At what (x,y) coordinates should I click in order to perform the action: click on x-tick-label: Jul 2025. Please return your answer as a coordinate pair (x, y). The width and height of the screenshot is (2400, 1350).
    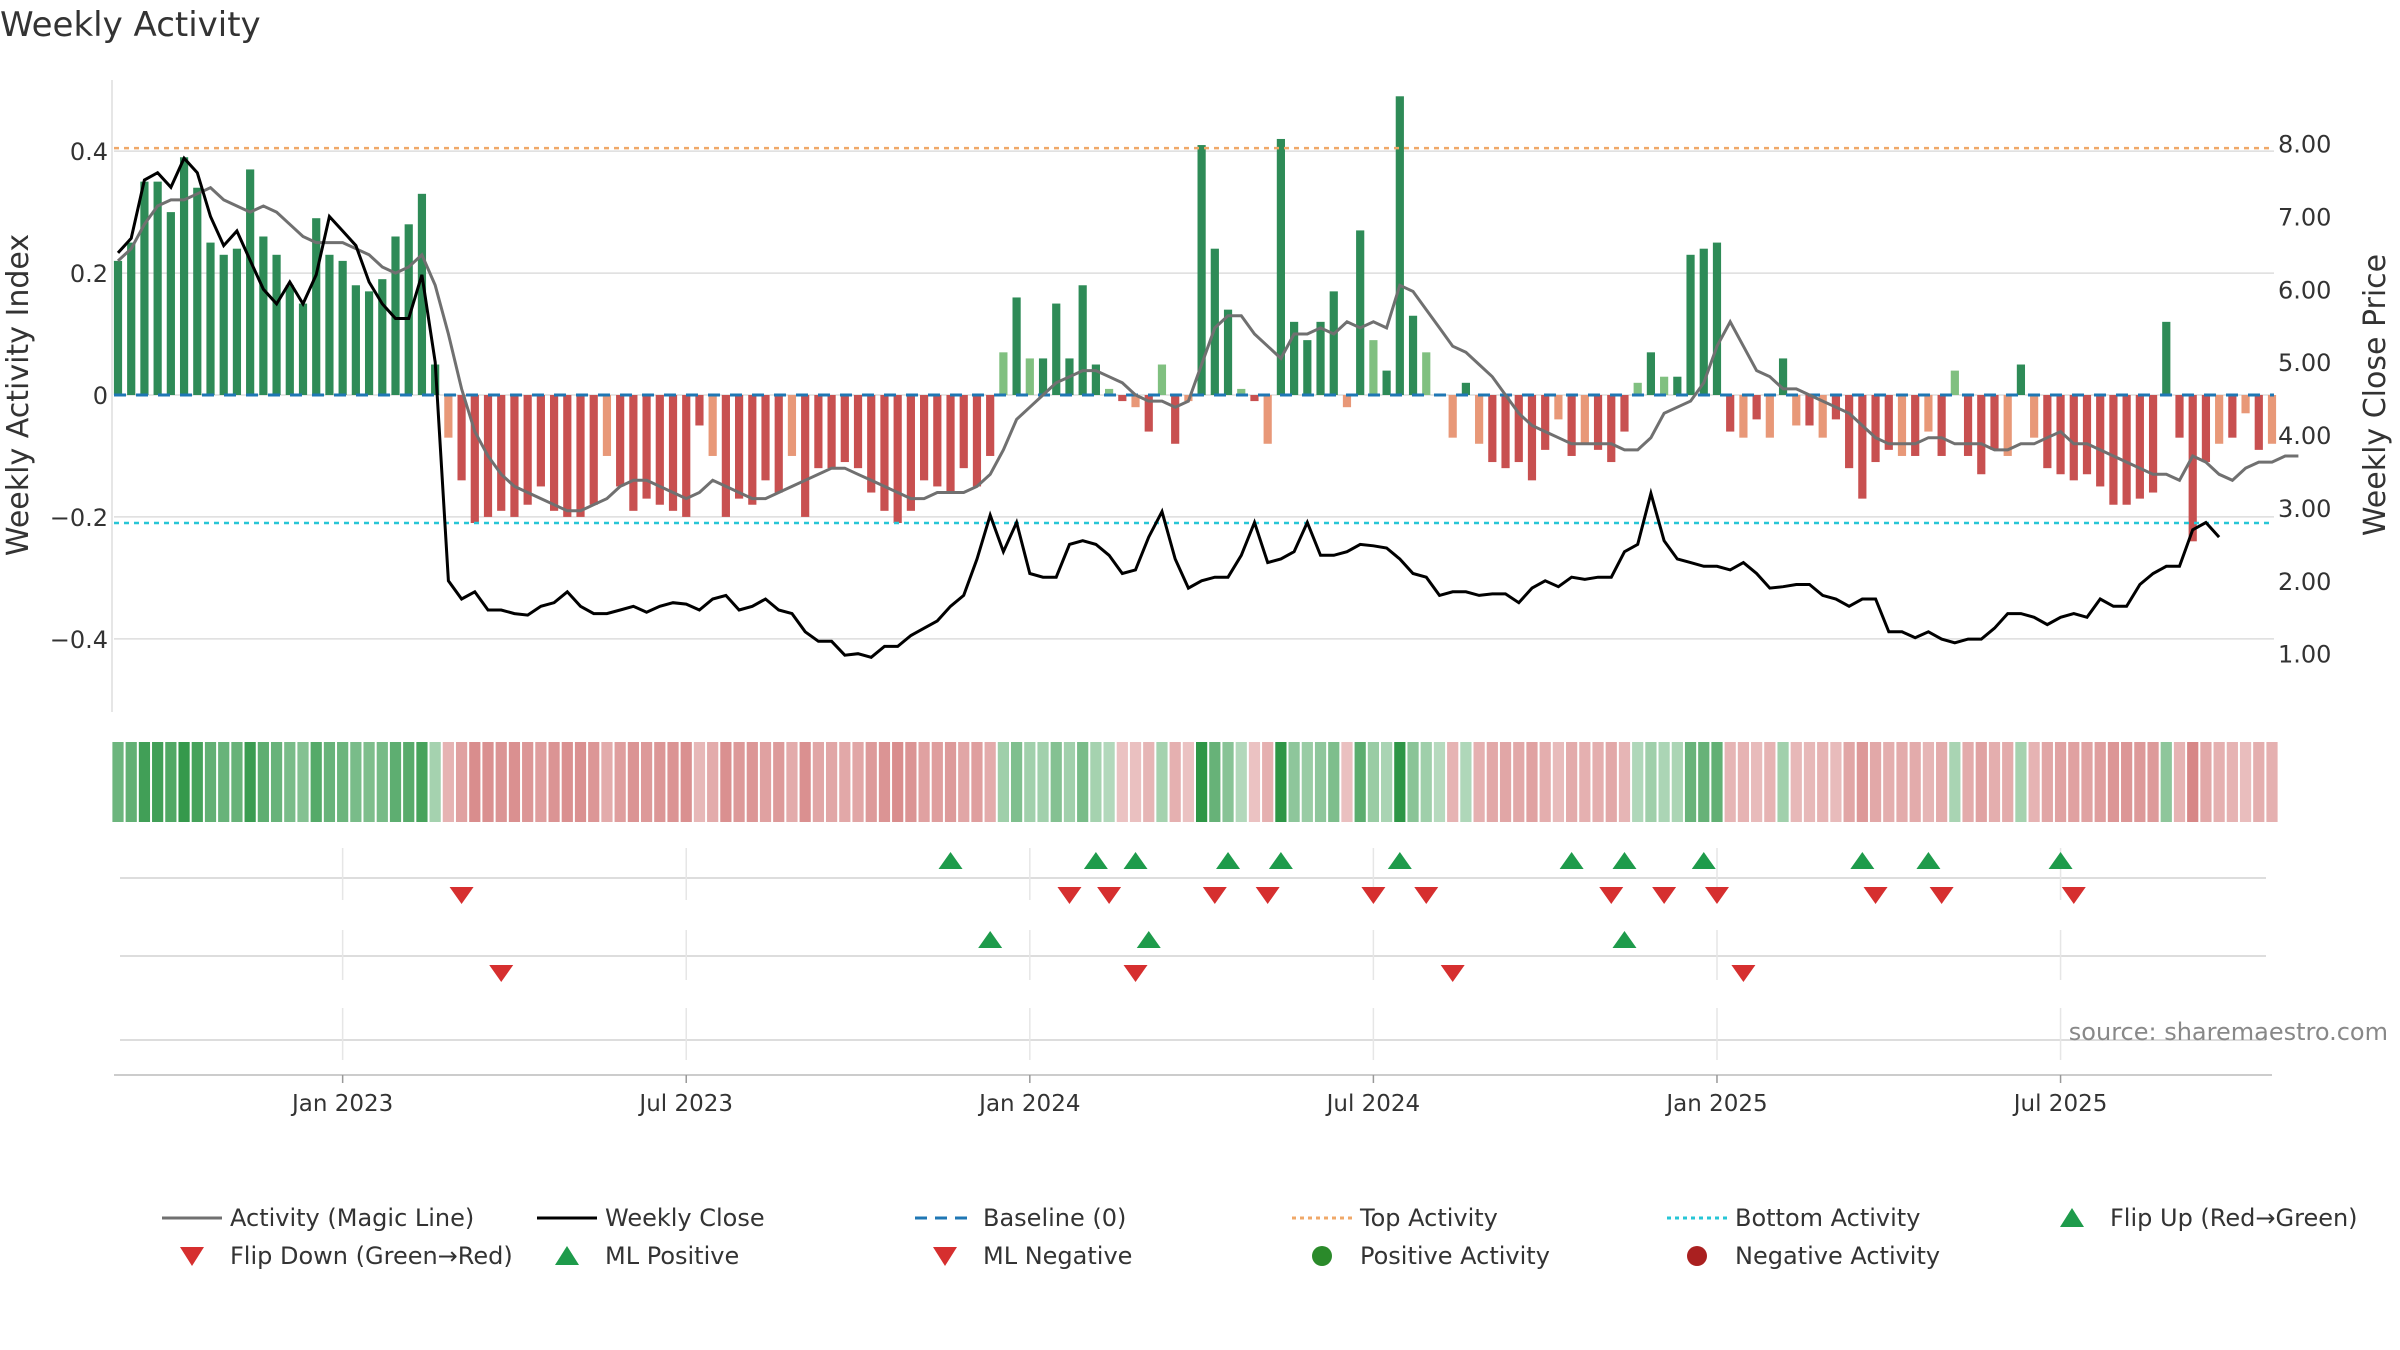
    Looking at the image, I should click on (2060, 1104).